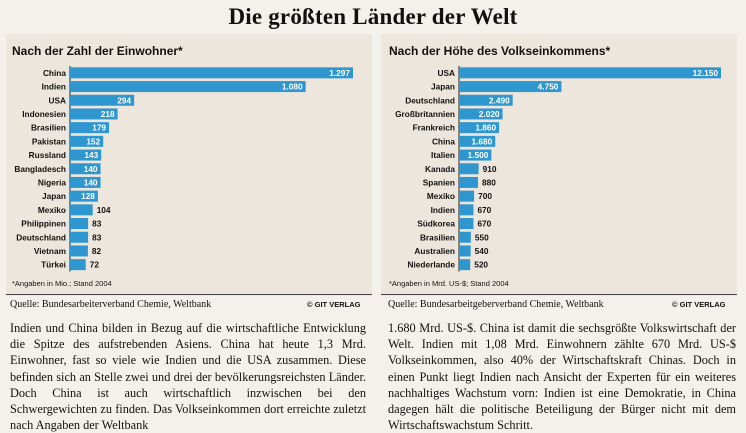 The height and width of the screenshot is (433, 746). I want to click on population-credit: © GIT VERLAG, so click(334, 304).